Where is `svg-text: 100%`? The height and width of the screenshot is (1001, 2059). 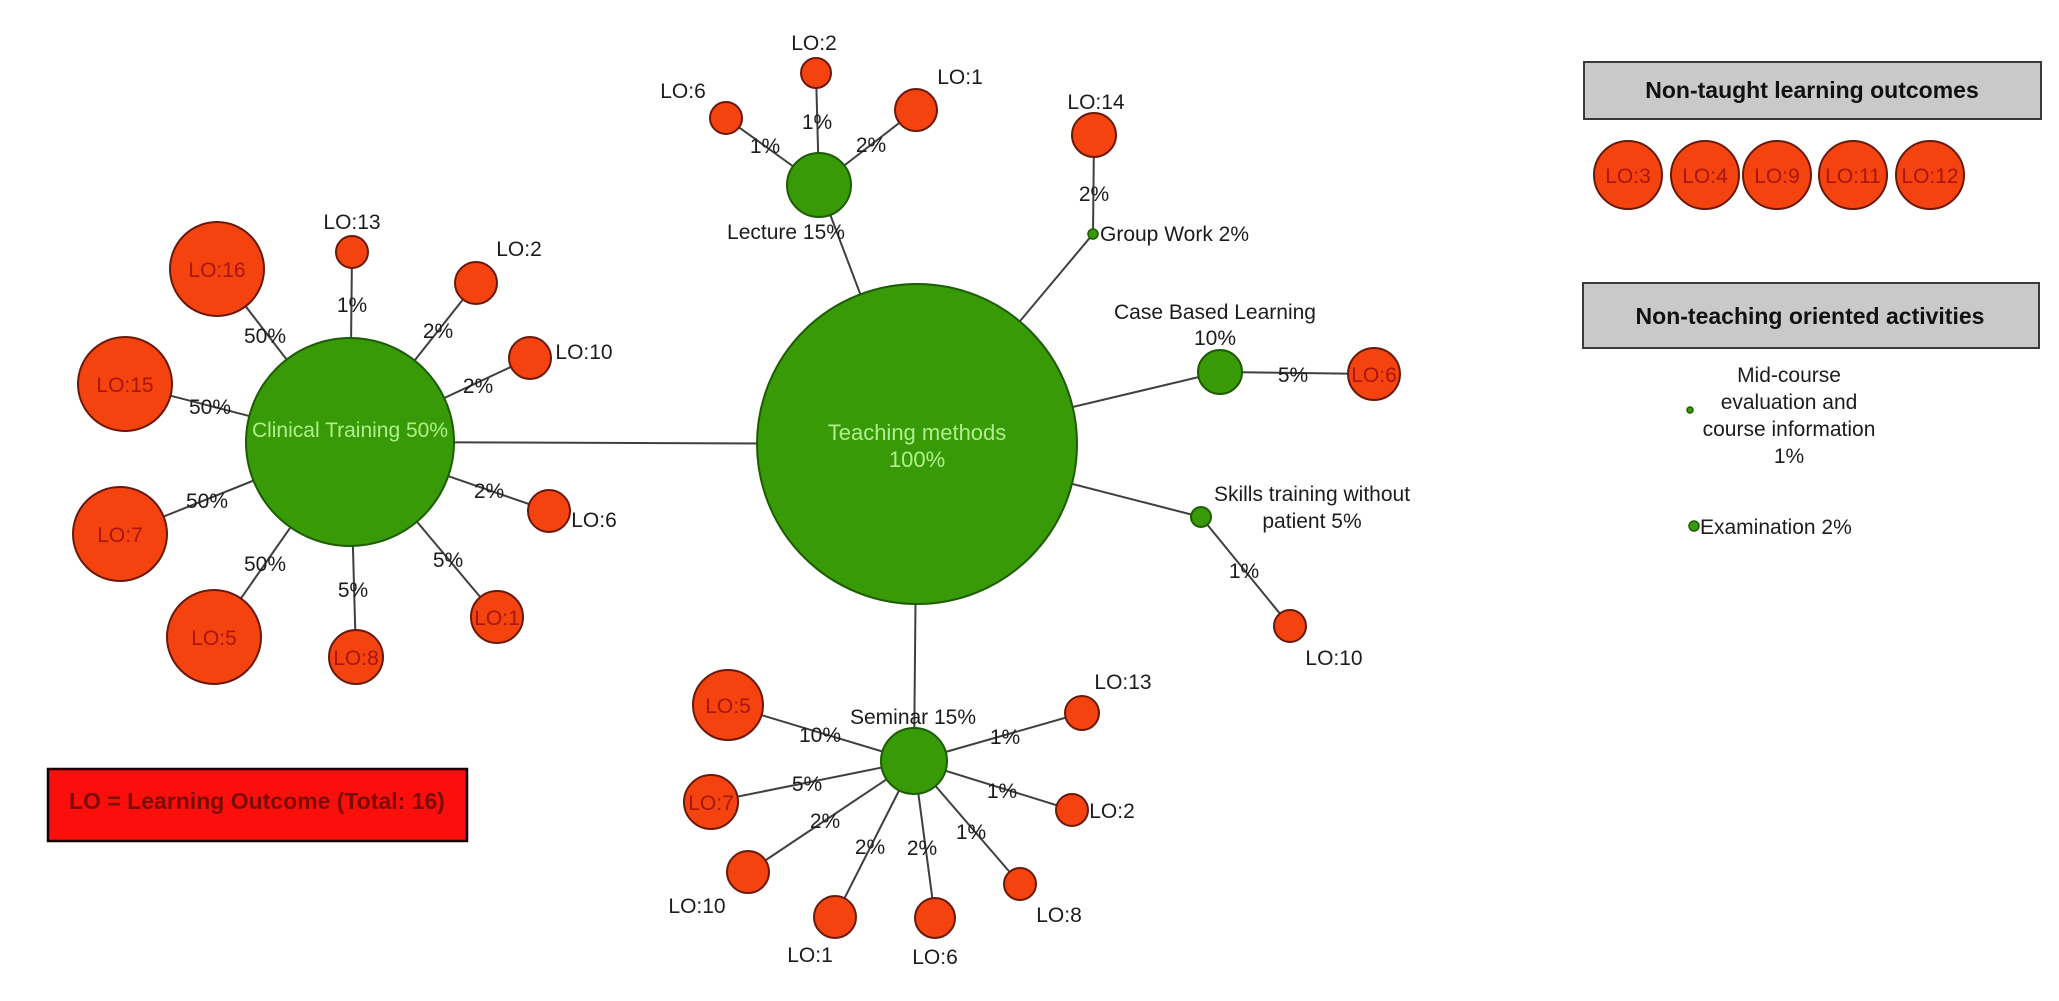 svg-text: 100% is located at coordinates (917, 459).